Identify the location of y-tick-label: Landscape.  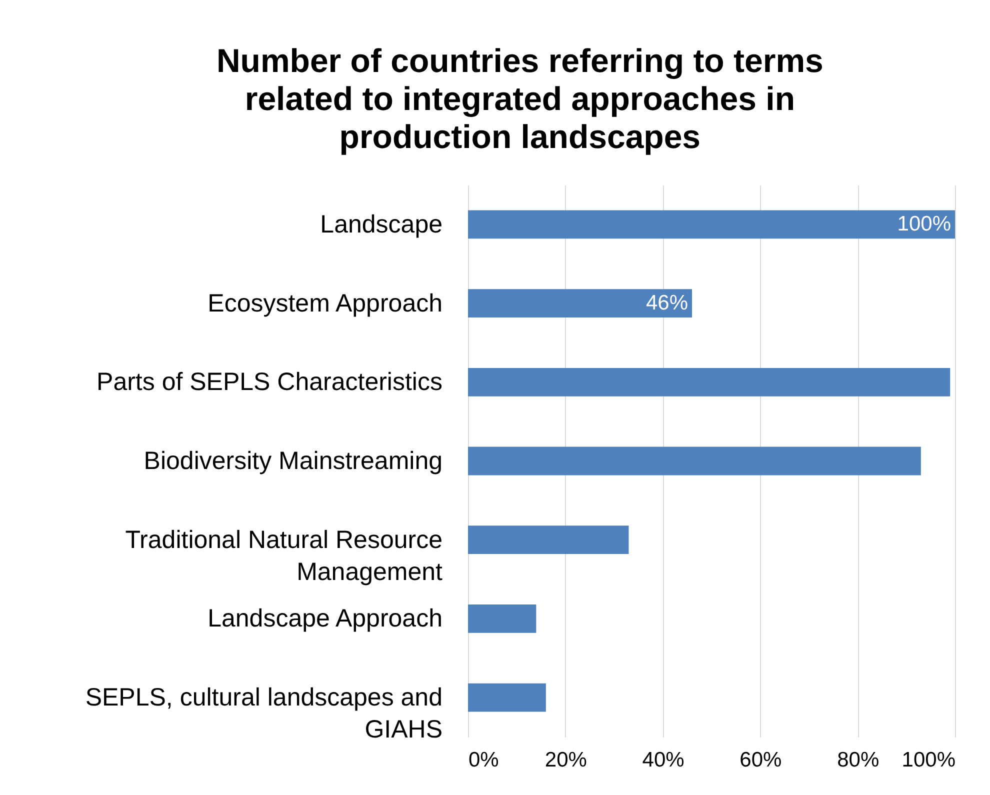
(381, 224).